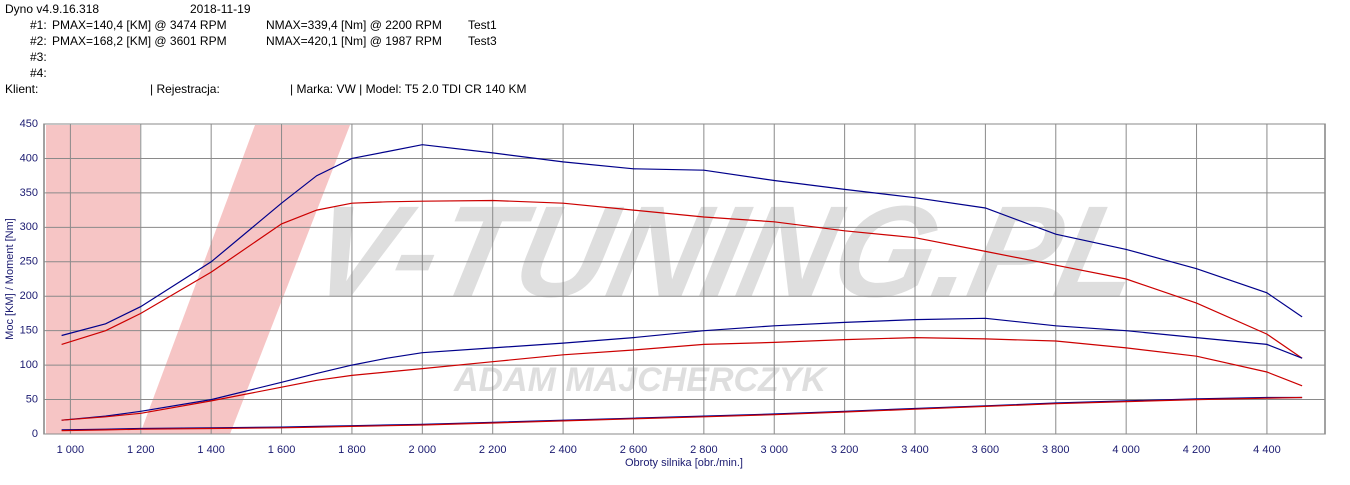 This screenshot has width=1350, height=485. What do you see at coordinates (29, 193) in the screenshot?
I see `y-tick-label: 350` at bounding box center [29, 193].